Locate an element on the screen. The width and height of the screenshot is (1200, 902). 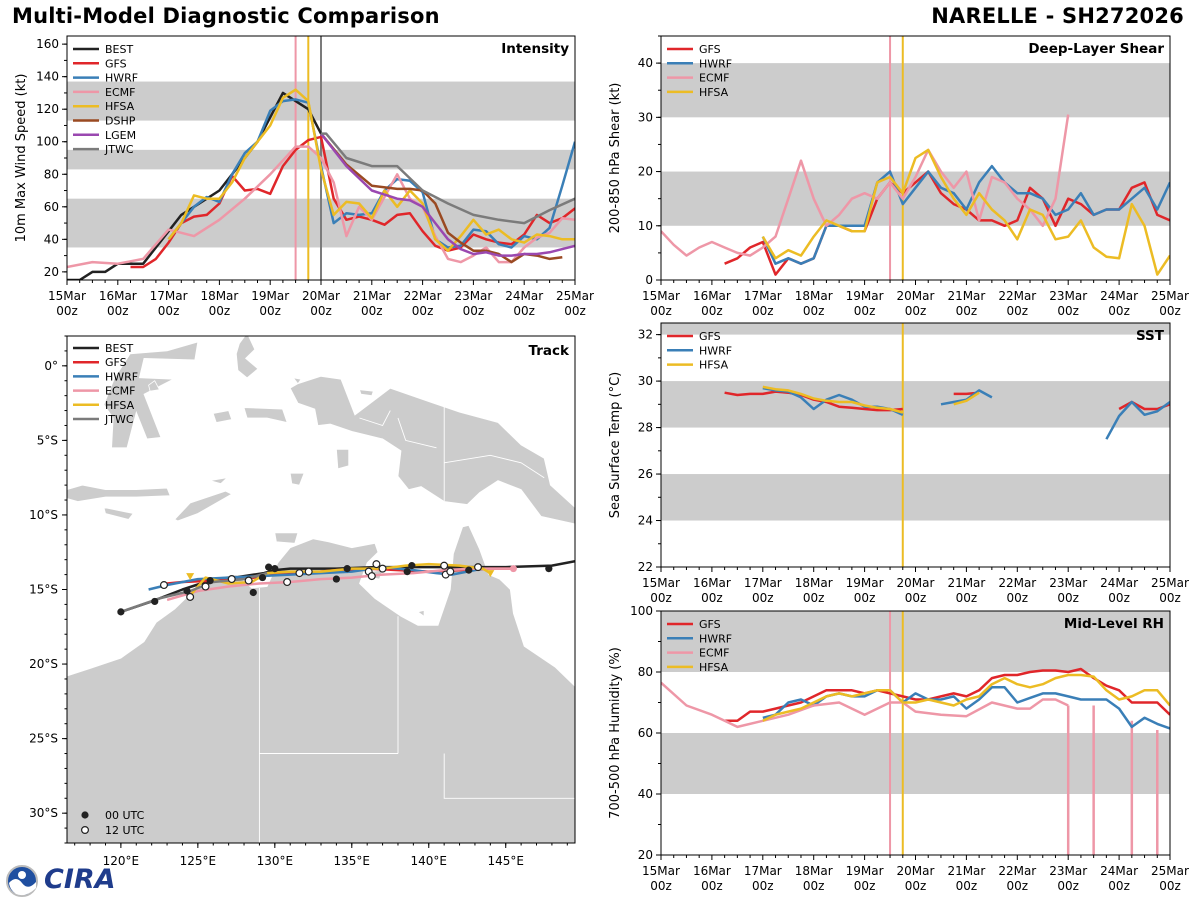
border-qld-nsw is located at coordinates (509, 776).